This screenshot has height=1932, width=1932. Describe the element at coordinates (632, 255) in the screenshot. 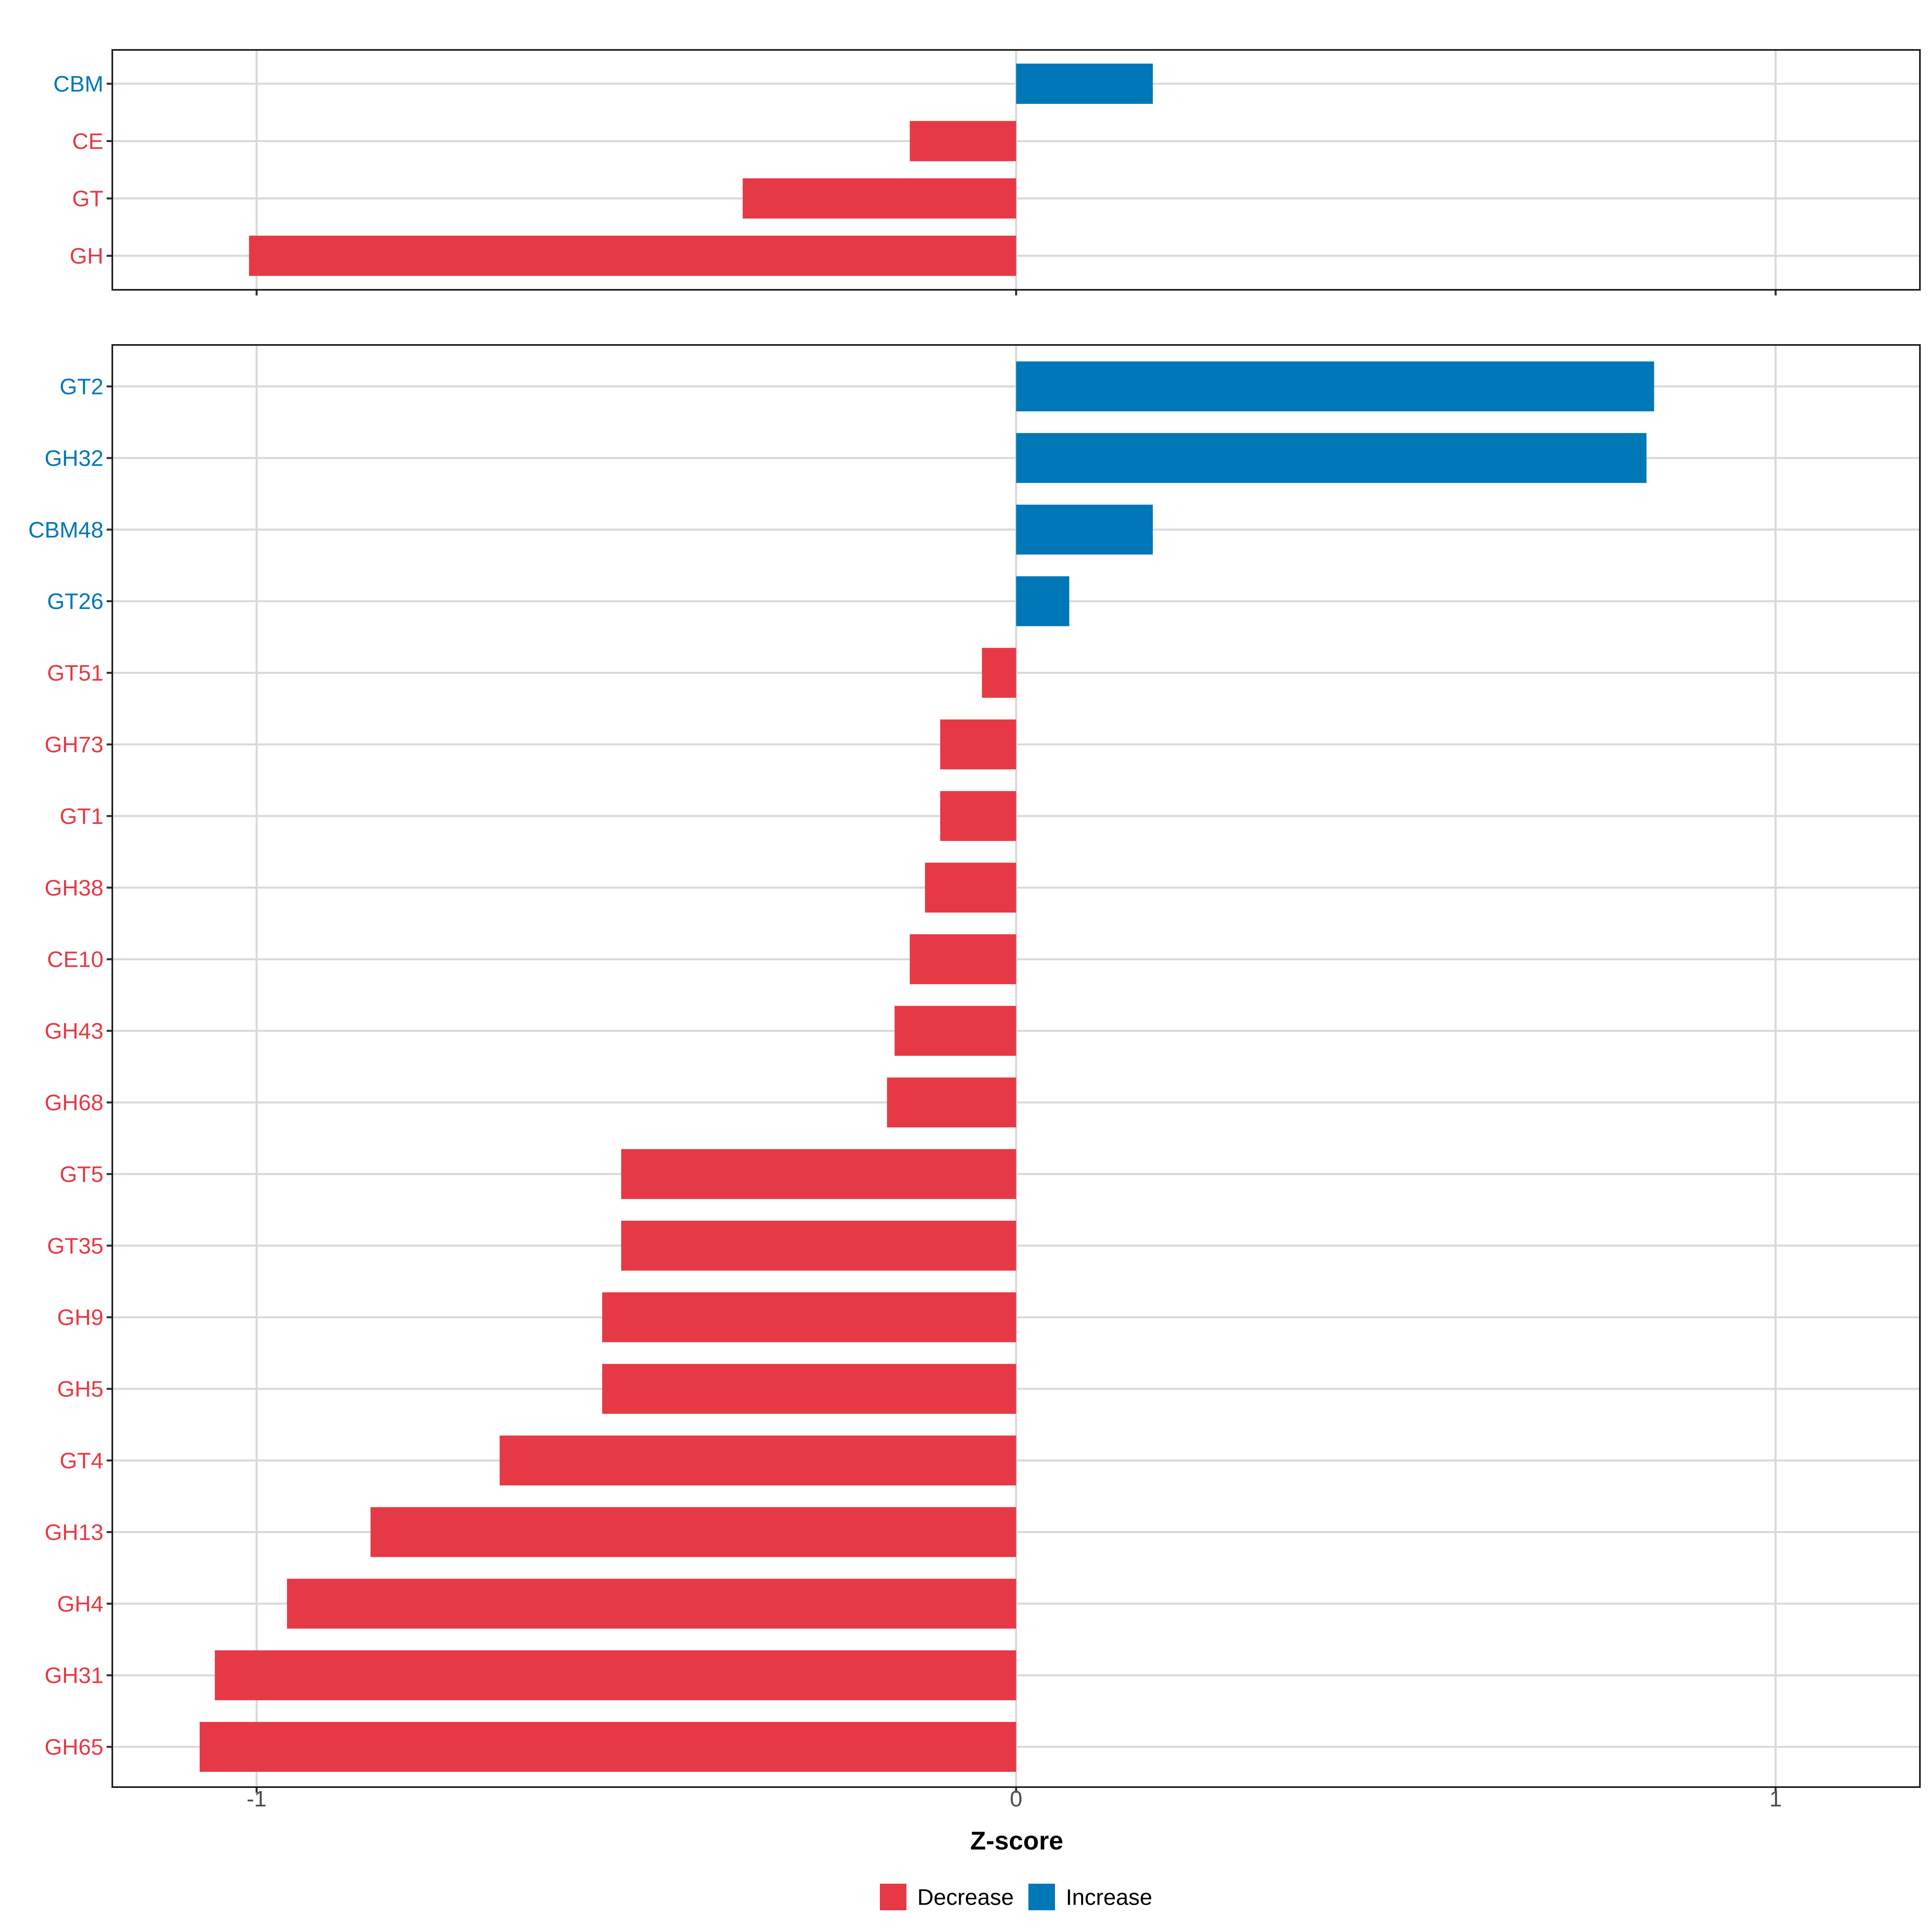

I see `bar-gh` at that location.